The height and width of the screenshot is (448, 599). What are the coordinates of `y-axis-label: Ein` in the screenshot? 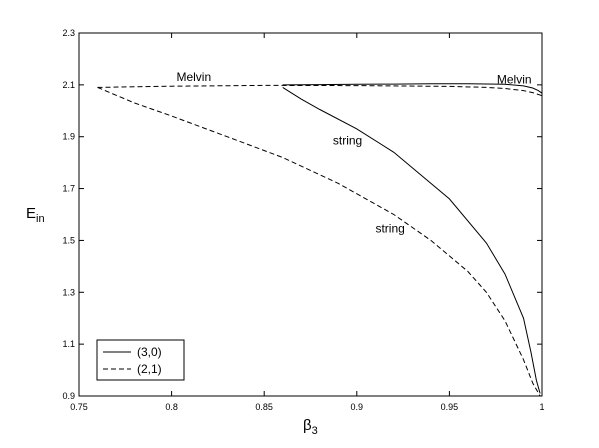 It's located at (35, 215).